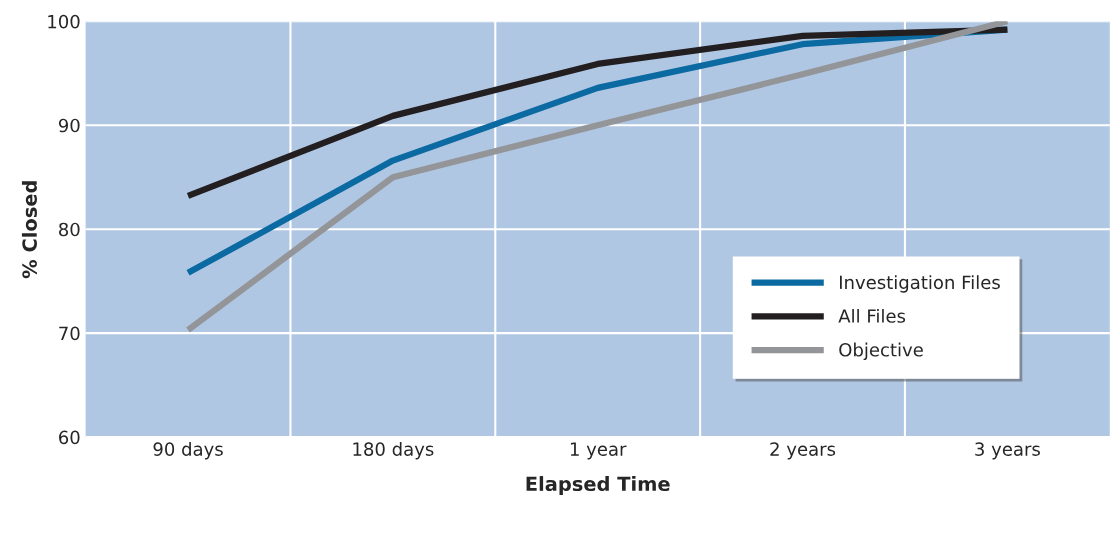 The width and height of the screenshot is (1112, 533). What do you see at coordinates (188, 450) in the screenshot?
I see `x-tick-label: 90 days` at bounding box center [188, 450].